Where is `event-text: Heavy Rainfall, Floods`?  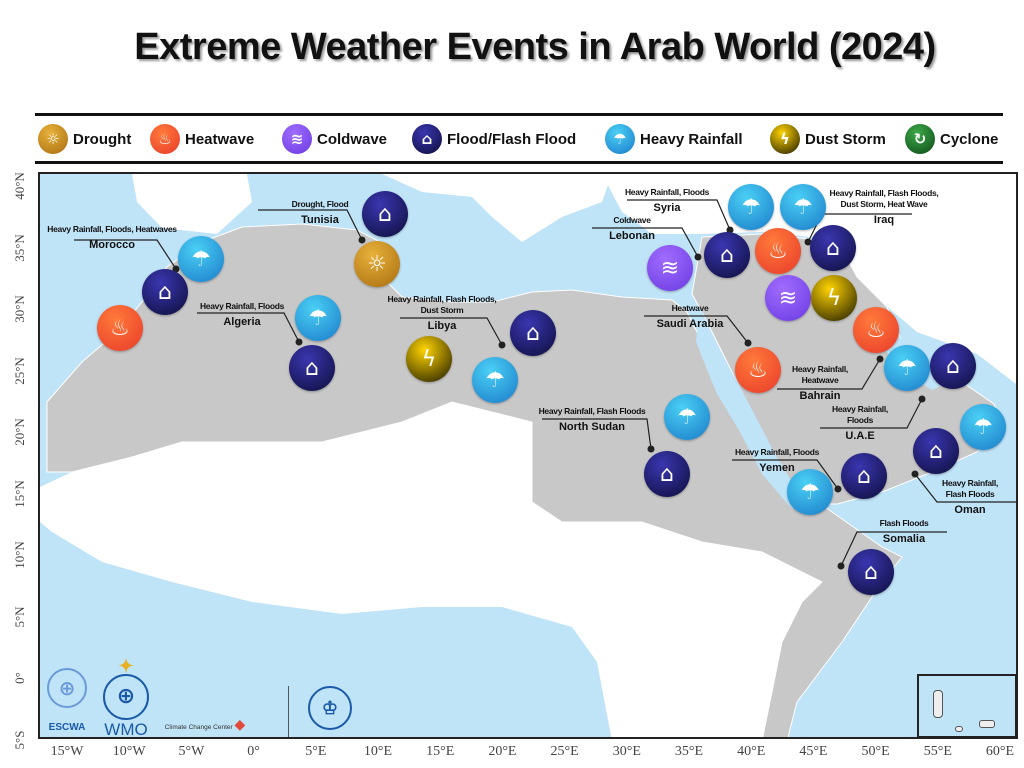 event-text: Heavy Rainfall, Floods is located at coordinates (667, 192).